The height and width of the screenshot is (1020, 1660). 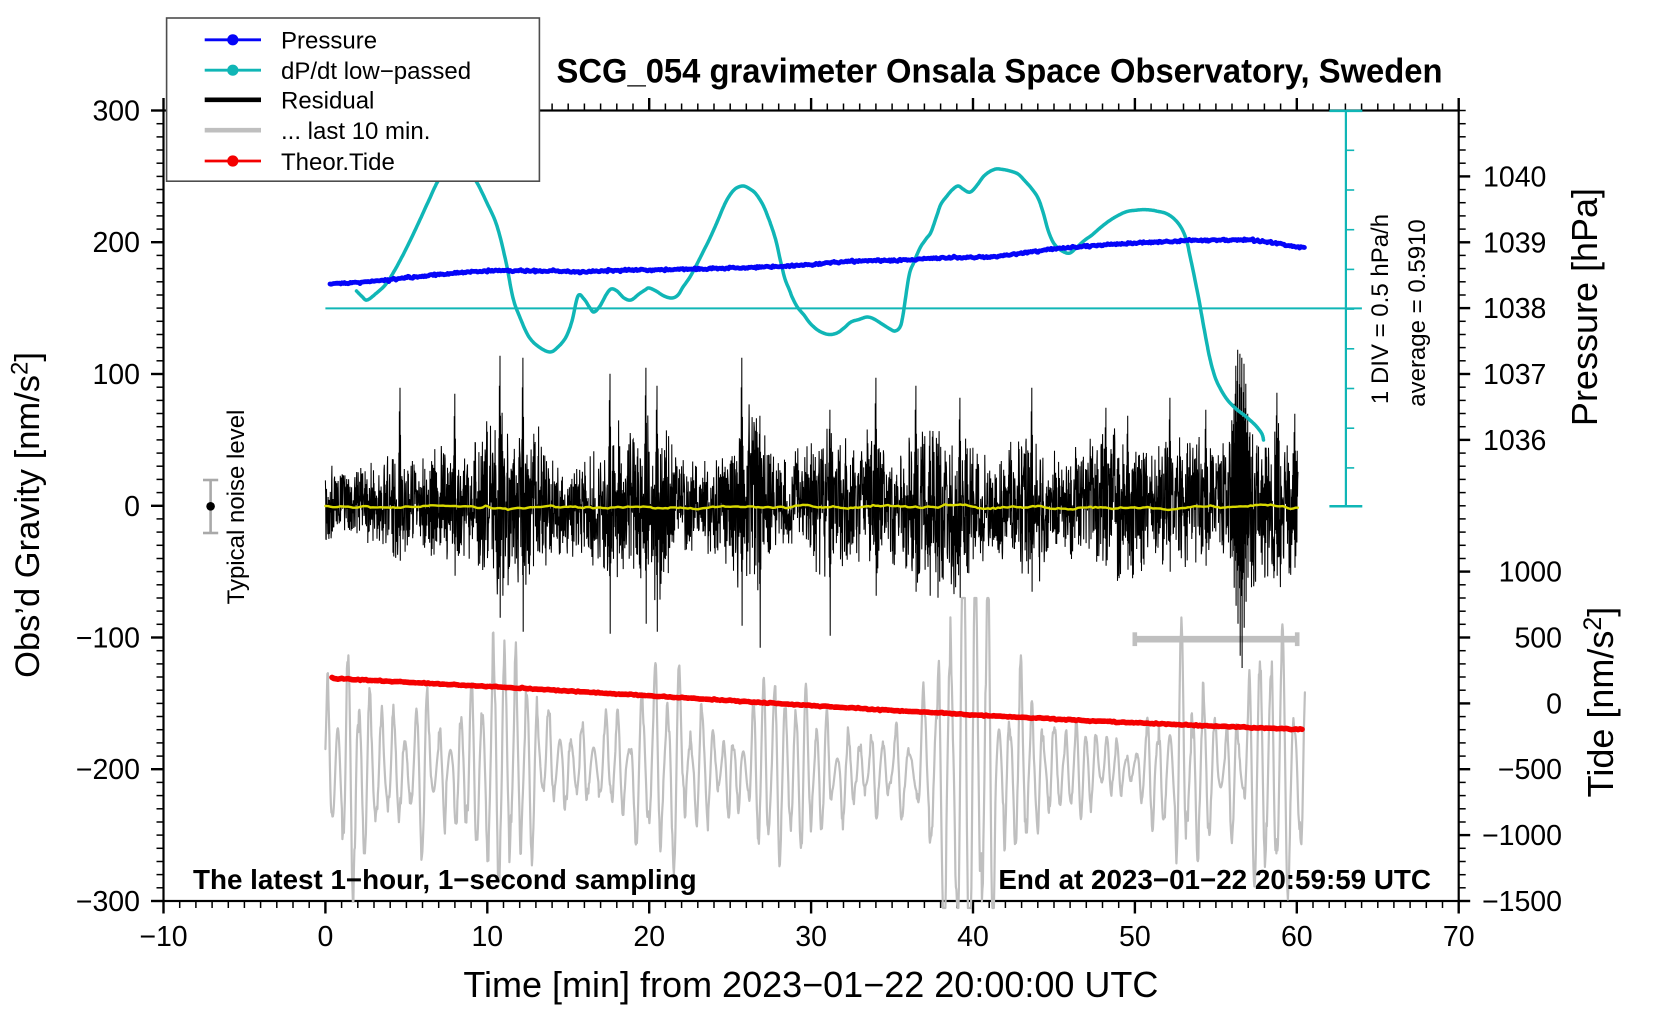 What do you see at coordinates (1514, 177) in the screenshot?
I see `svg-text: 1040` at bounding box center [1514, 177].